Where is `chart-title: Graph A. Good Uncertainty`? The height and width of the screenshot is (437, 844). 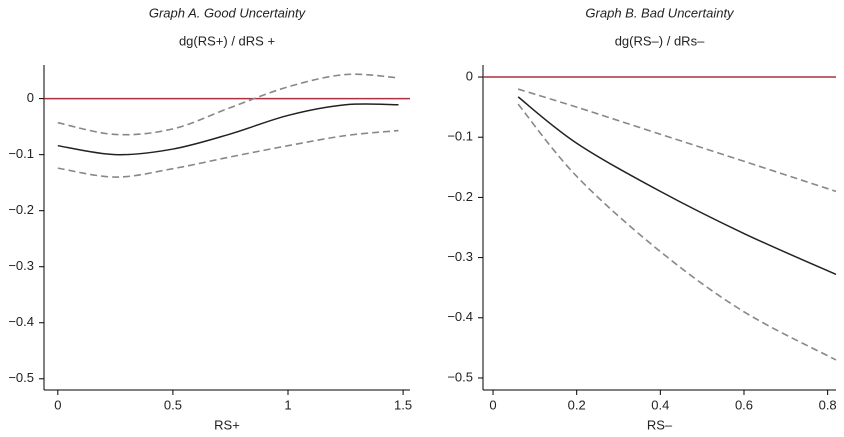
chart-title: Graph A. Good Uncertainty is located at coordinates (228, 12).